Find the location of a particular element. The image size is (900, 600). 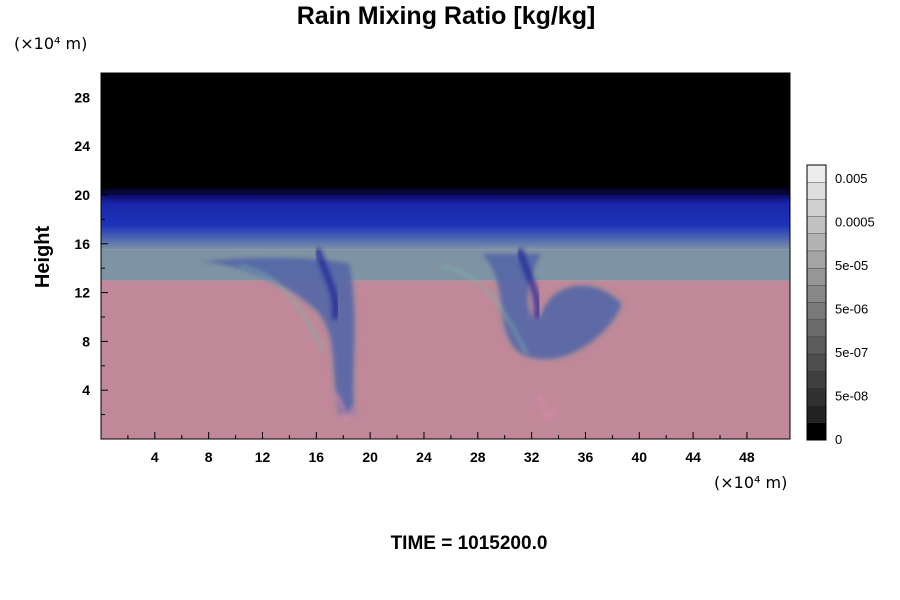

colorbar-frame is located at coordinates (816, 302).